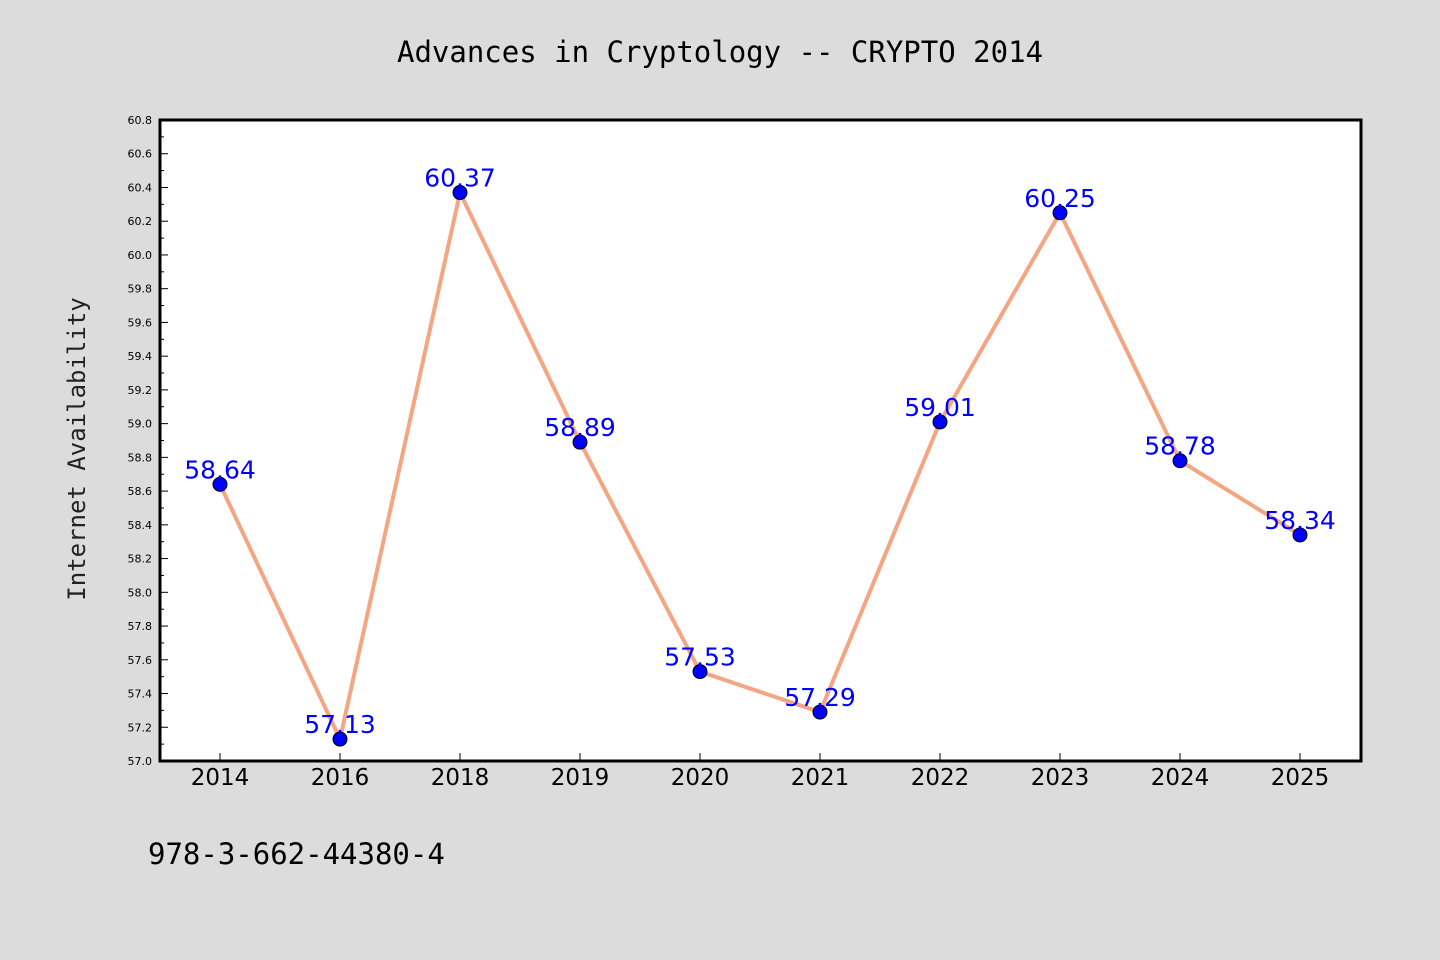  Describe the element at coordinates (1060, 778) in the screenshot. I see `x-tick-label: 2023` at that location.